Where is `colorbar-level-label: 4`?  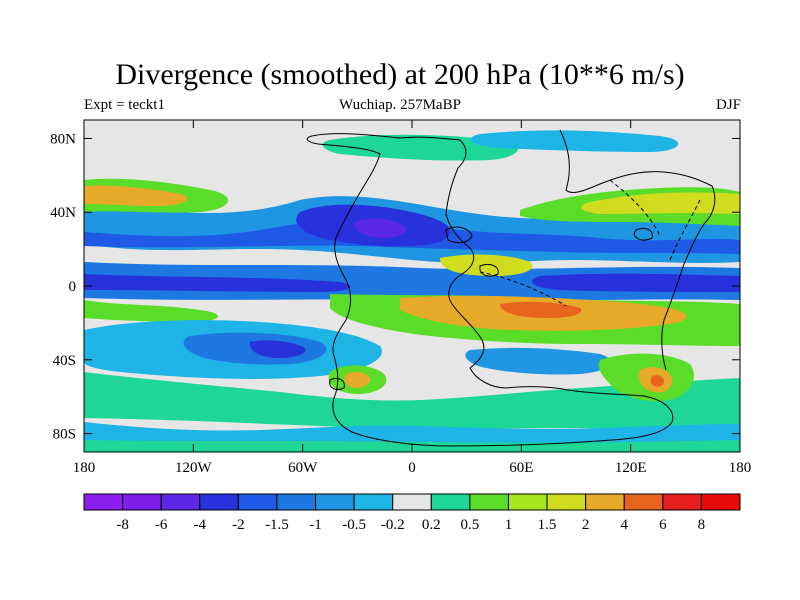 colorbar-level-label: 4 is located at coordinates (624, 525).